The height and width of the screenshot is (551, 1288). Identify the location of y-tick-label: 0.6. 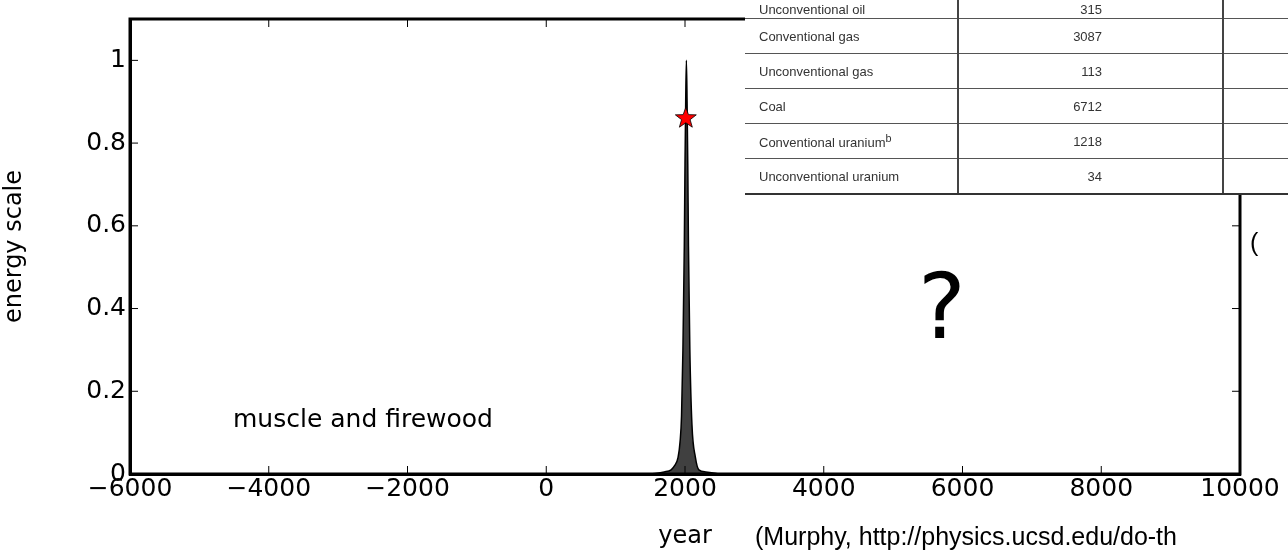
(106, 224).